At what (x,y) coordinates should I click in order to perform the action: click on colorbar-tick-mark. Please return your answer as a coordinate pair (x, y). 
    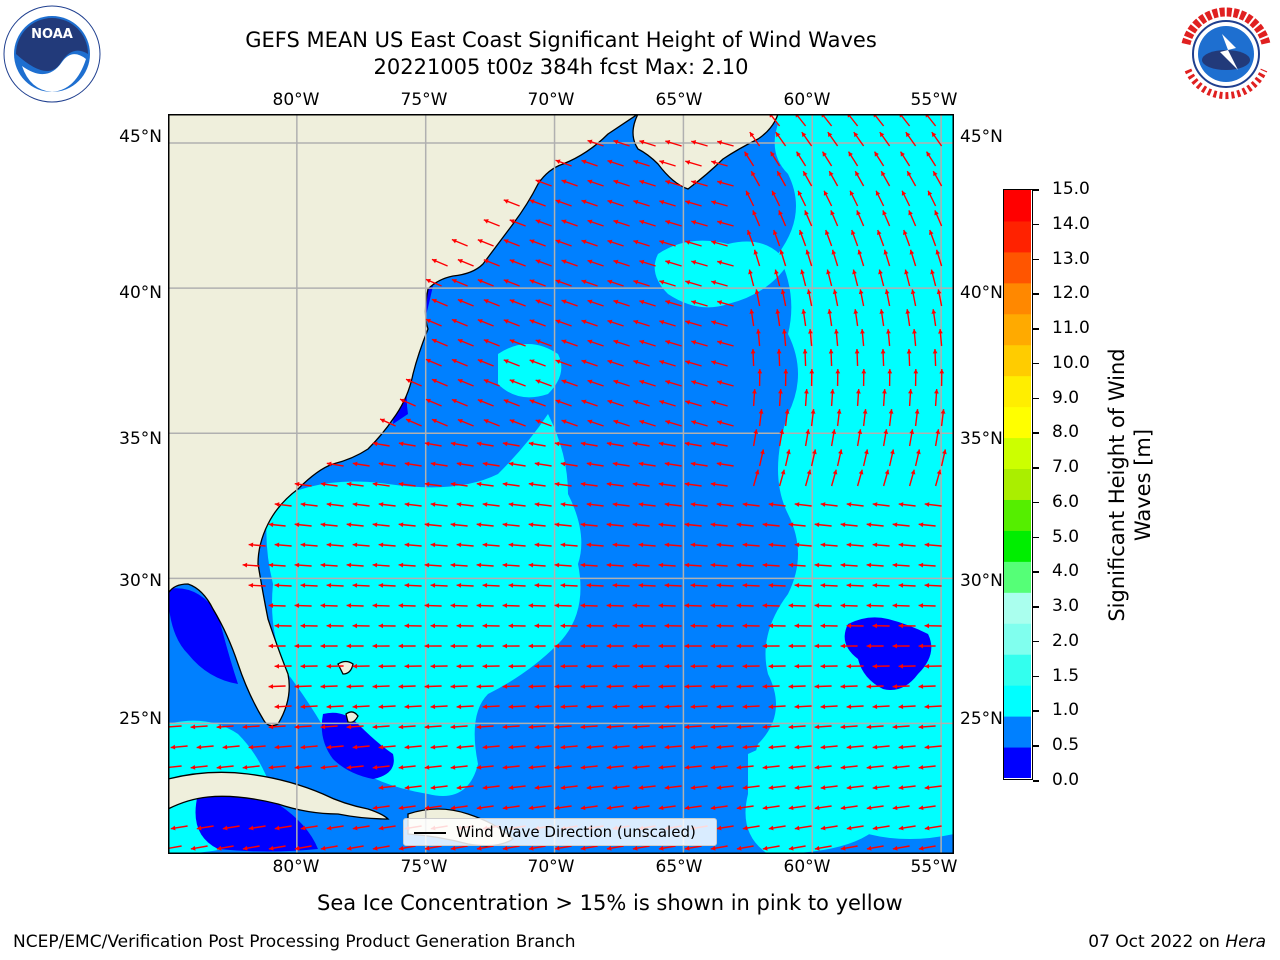
    Looking at the image, I should click on (1036, 468).